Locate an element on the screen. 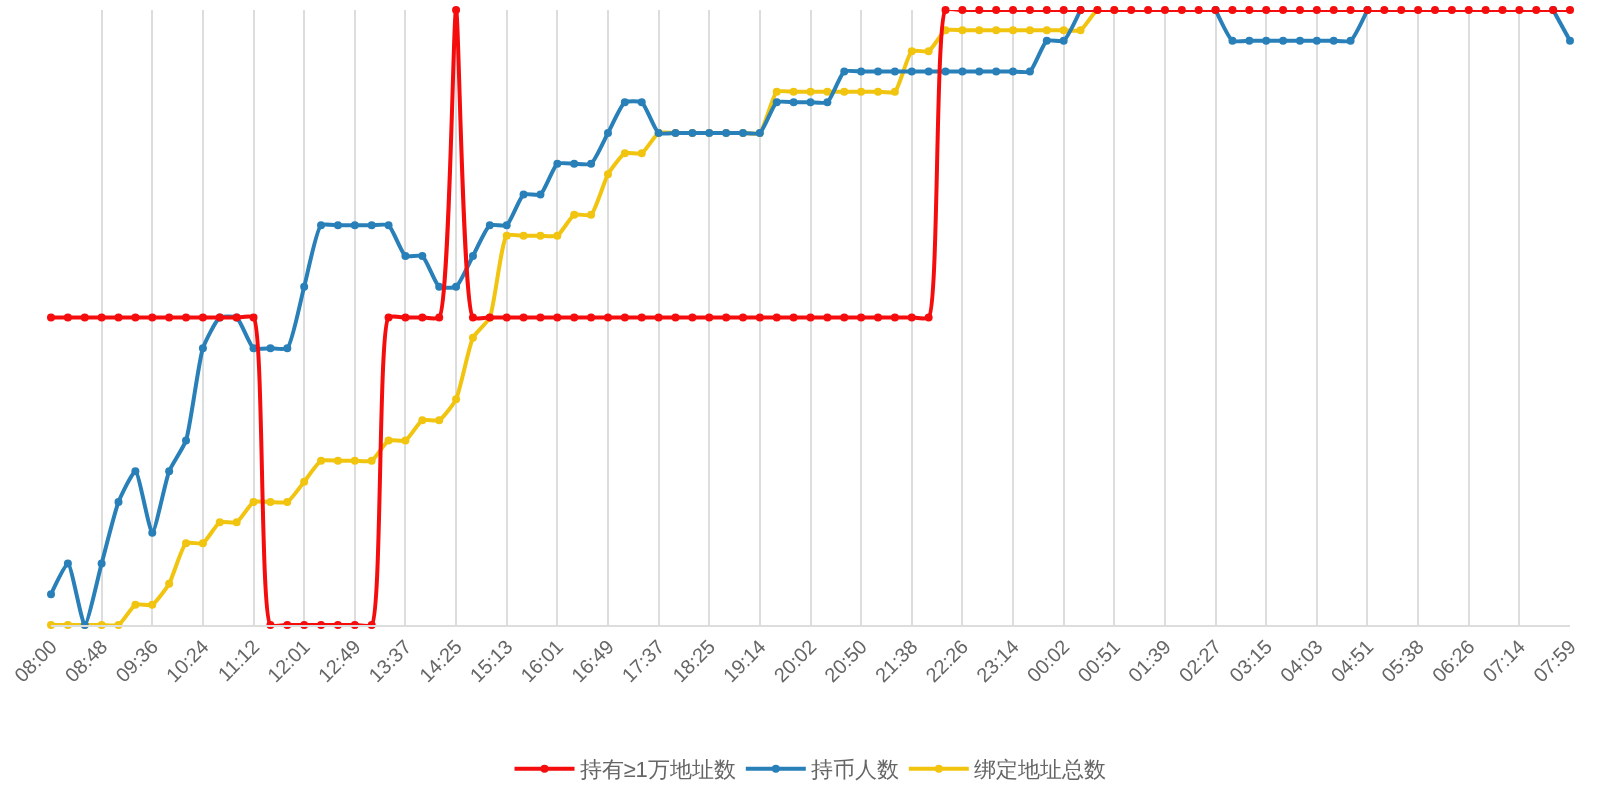 Image resolution: width=1600 pixels, height=800 pixels. legend-label: 持币人数 is located at coordinates (854, 770).